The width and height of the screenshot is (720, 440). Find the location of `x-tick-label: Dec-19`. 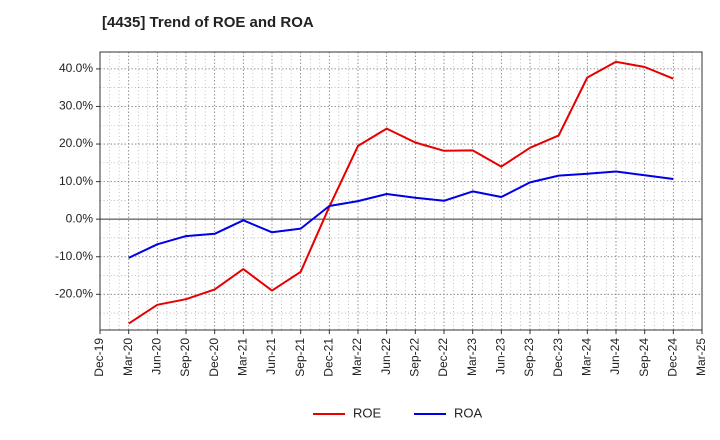

x-tick-label: Dec-19 is located at coordinates (99, 357).